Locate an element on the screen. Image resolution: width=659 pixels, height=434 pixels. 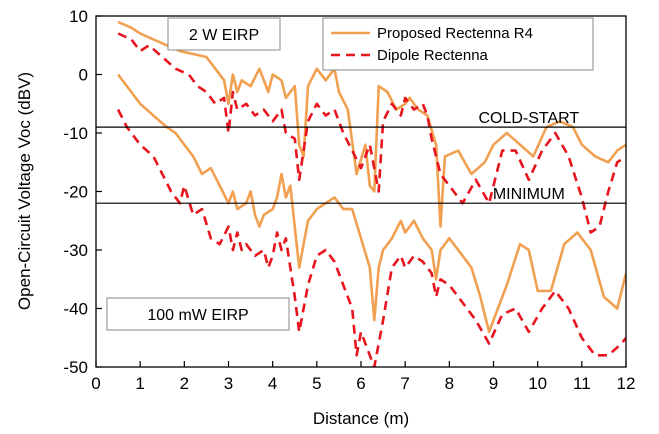
legend-box is located at coordinates (458, 44).